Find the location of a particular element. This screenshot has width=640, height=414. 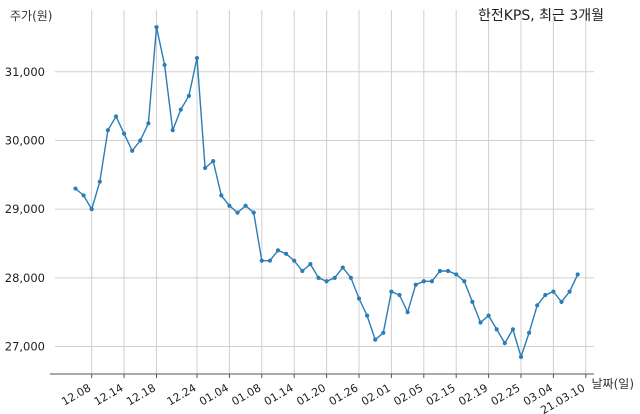

y-tick-label: 30,000 is located at coordinates (25, 140).